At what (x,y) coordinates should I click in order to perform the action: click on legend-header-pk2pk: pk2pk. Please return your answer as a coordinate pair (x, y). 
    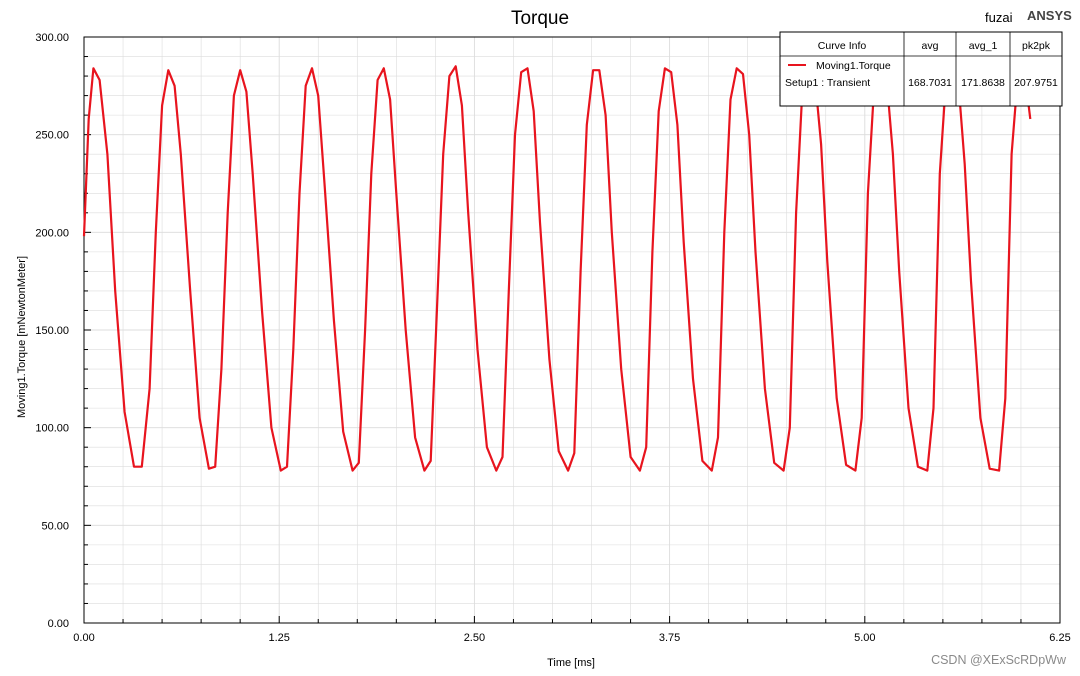
    Looking at the image, I should click on (1036, 46).